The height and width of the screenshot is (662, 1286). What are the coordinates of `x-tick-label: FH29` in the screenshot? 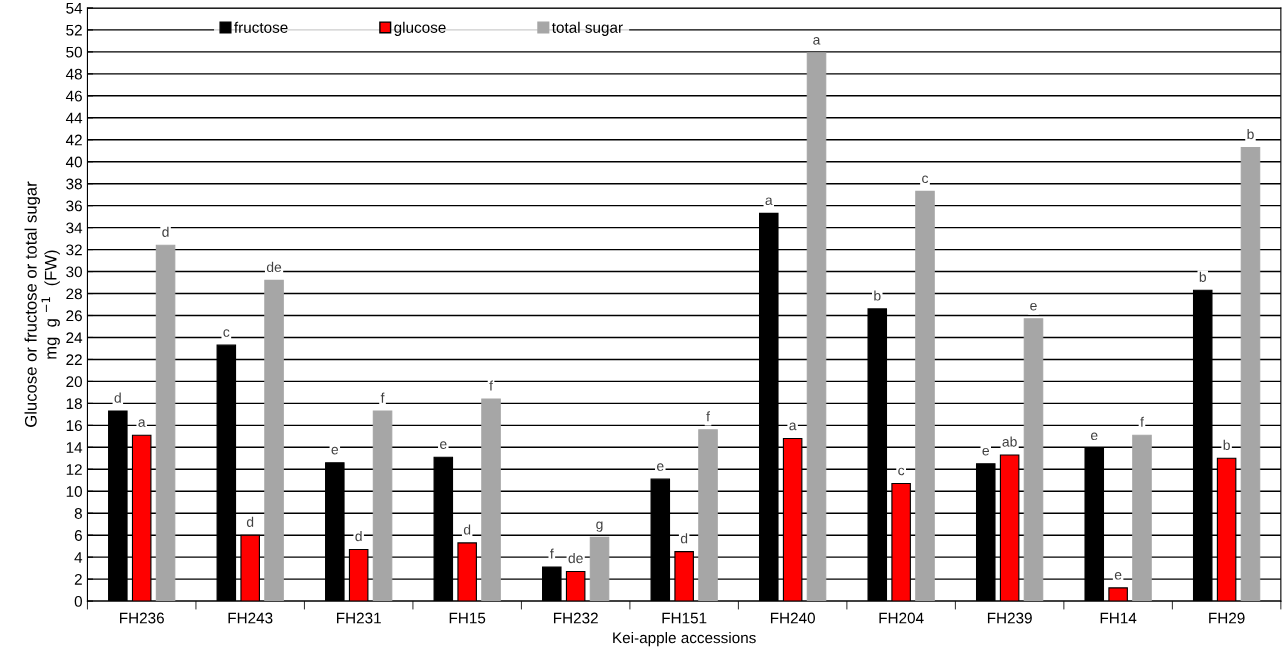 It's located at (1227, 618).